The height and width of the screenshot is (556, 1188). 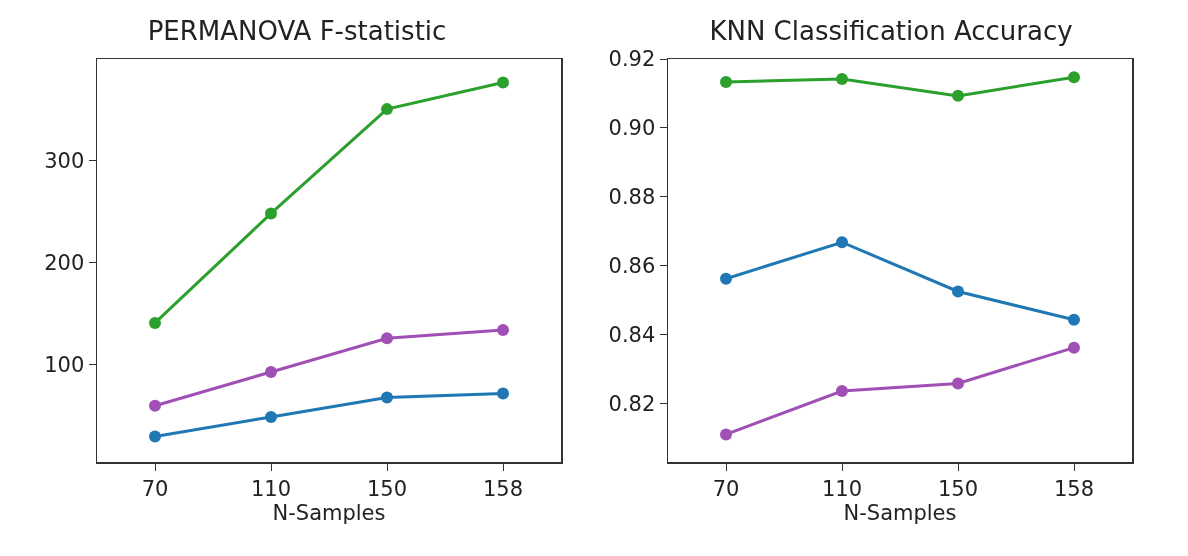 I want to click on y-tick-label: 200, so click(x=64, y=262).